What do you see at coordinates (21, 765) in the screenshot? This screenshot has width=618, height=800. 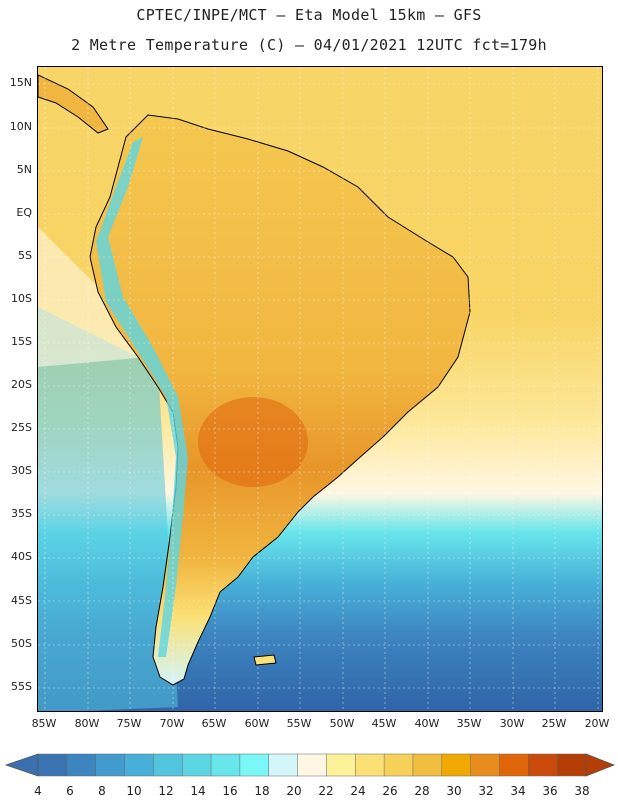 I see `colorbar-left-arrow` at bounding box center [21, 765].